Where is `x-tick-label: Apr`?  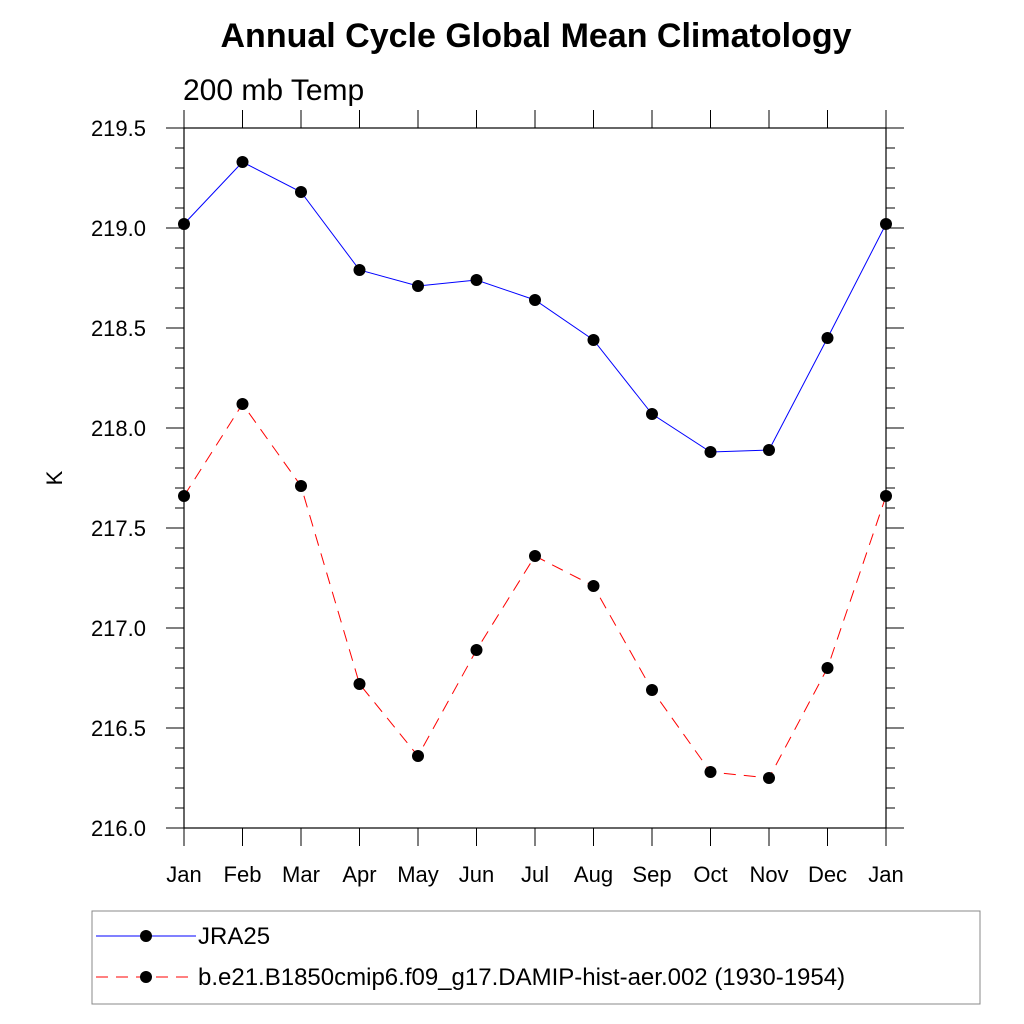 x-tick-label: Apr is located at coordinates (359, 874).